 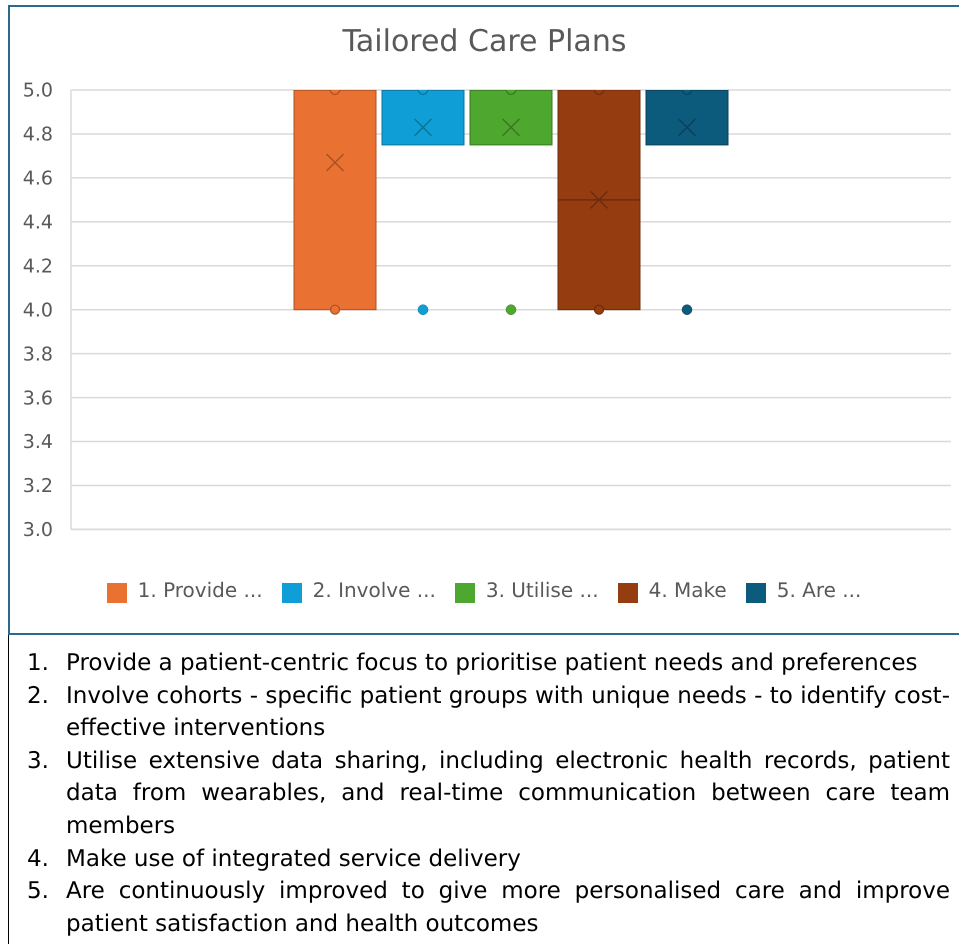 I want to click on legend-label: 4. Make, so click(x=688, y=590).